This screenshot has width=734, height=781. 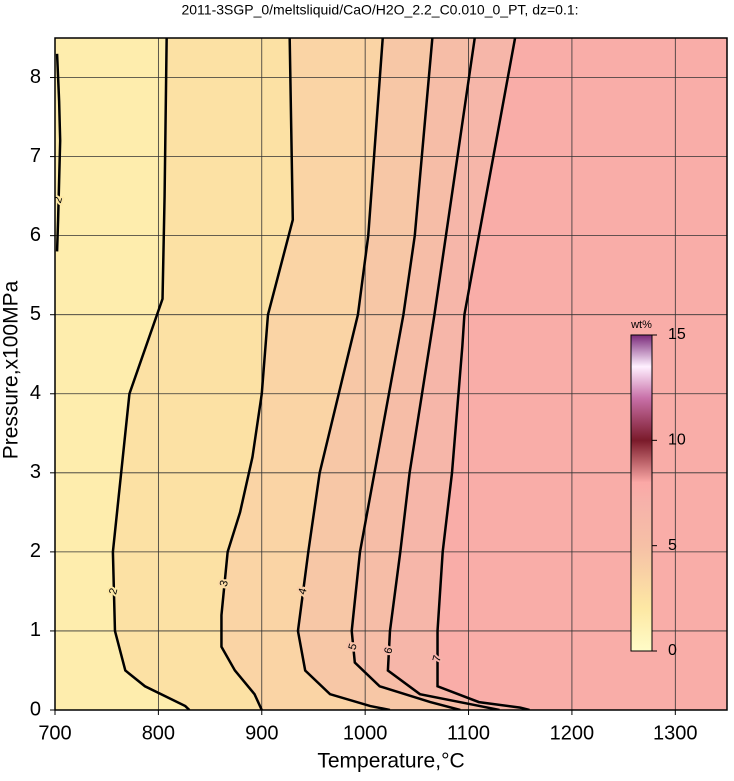 What do you see at coordinates (35, 472) in the screenshot?
I see `y-tick-label: 3` at bounding box center [35, 472].